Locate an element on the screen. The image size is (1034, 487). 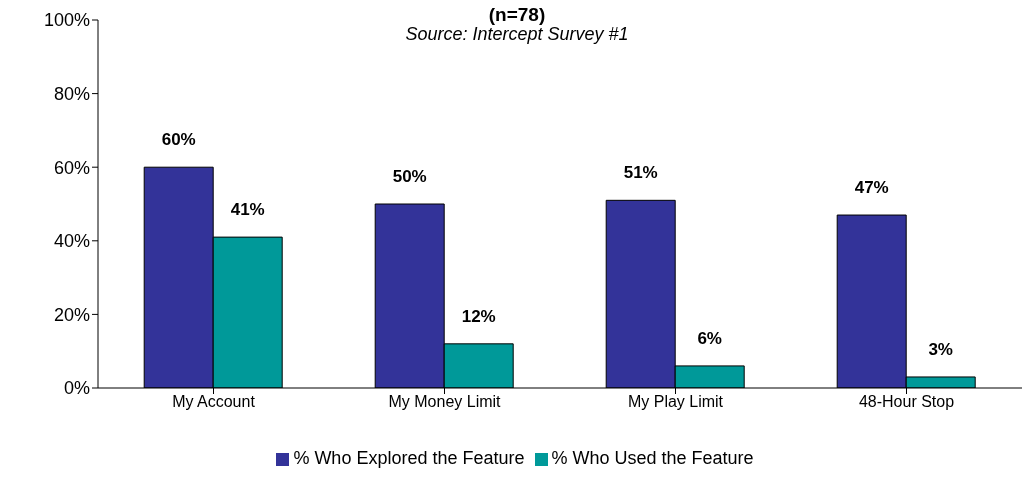
data-label: 12% is located at coordinates (478, 316).